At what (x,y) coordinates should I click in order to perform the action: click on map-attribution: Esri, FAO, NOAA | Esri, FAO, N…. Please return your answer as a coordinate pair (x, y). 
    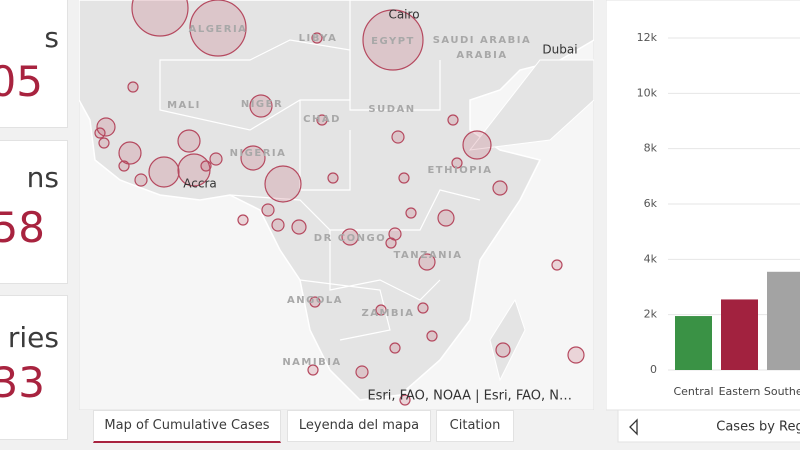
    Looking at the image, I should click on (469, 396).